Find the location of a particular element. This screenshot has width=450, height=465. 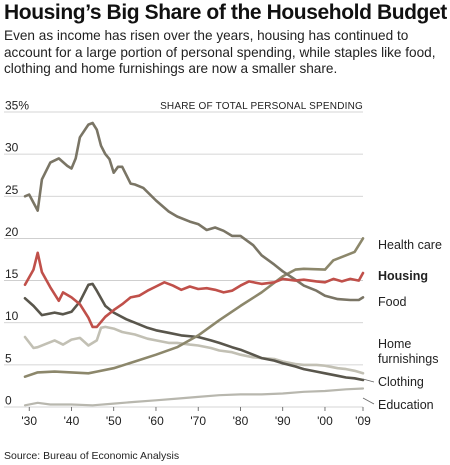

y-tick-label: 15 is located at coordinates (12, 274).